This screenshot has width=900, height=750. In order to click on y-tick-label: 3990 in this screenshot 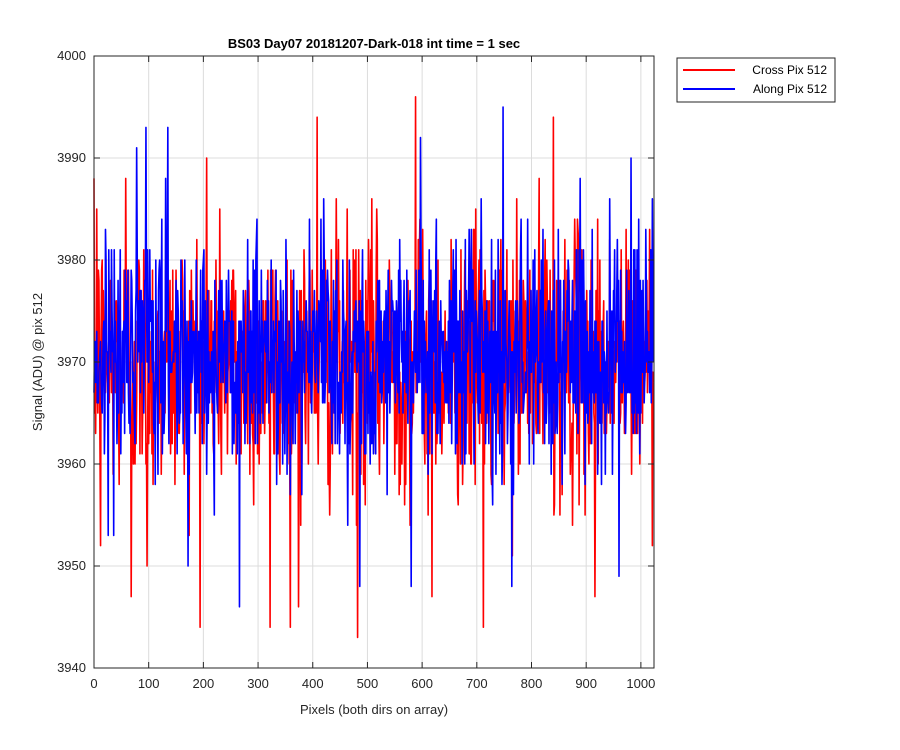, I will do `click(71, 157)`.